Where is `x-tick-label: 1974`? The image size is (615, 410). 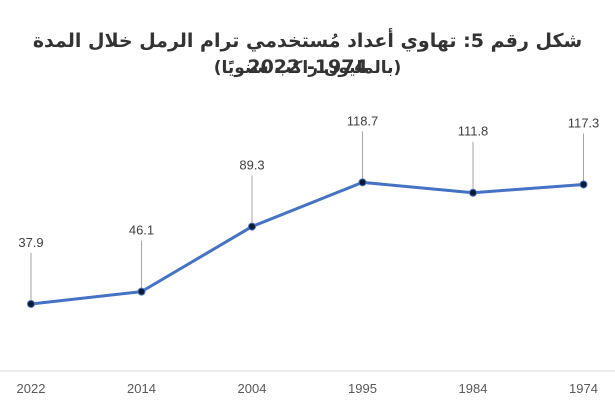
x-tick-label: 1974 is located at coordinates (583, 388).